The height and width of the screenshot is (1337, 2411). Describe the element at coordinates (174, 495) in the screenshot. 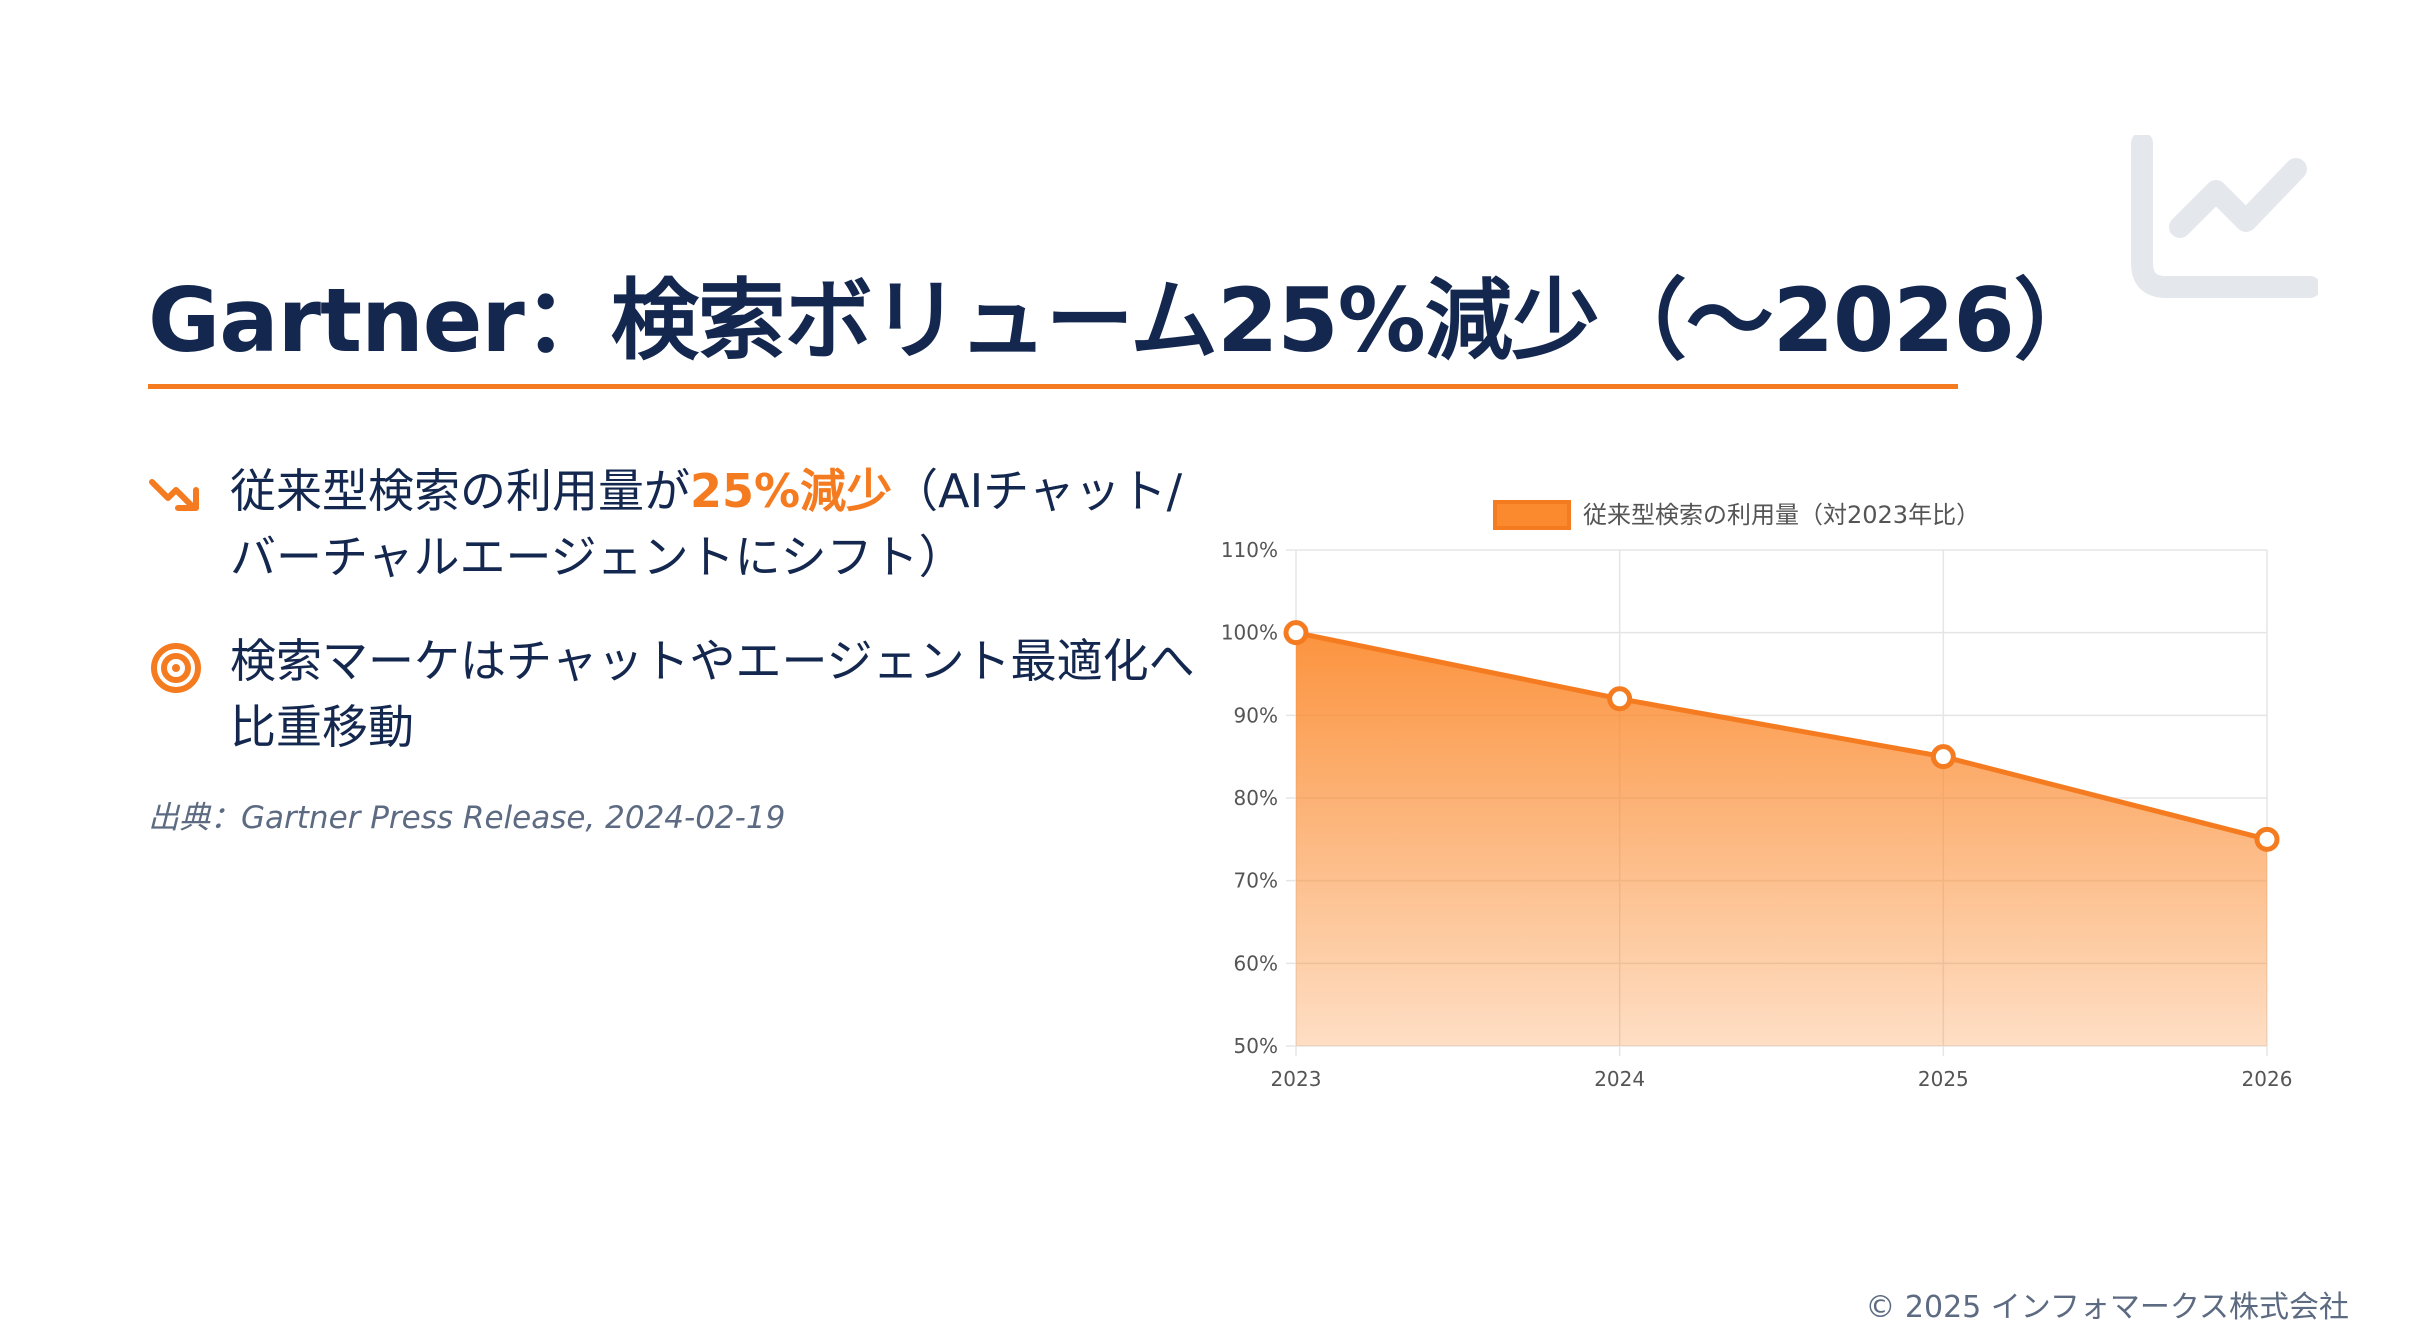

I see `trend-down-arrow-icon` at that location.